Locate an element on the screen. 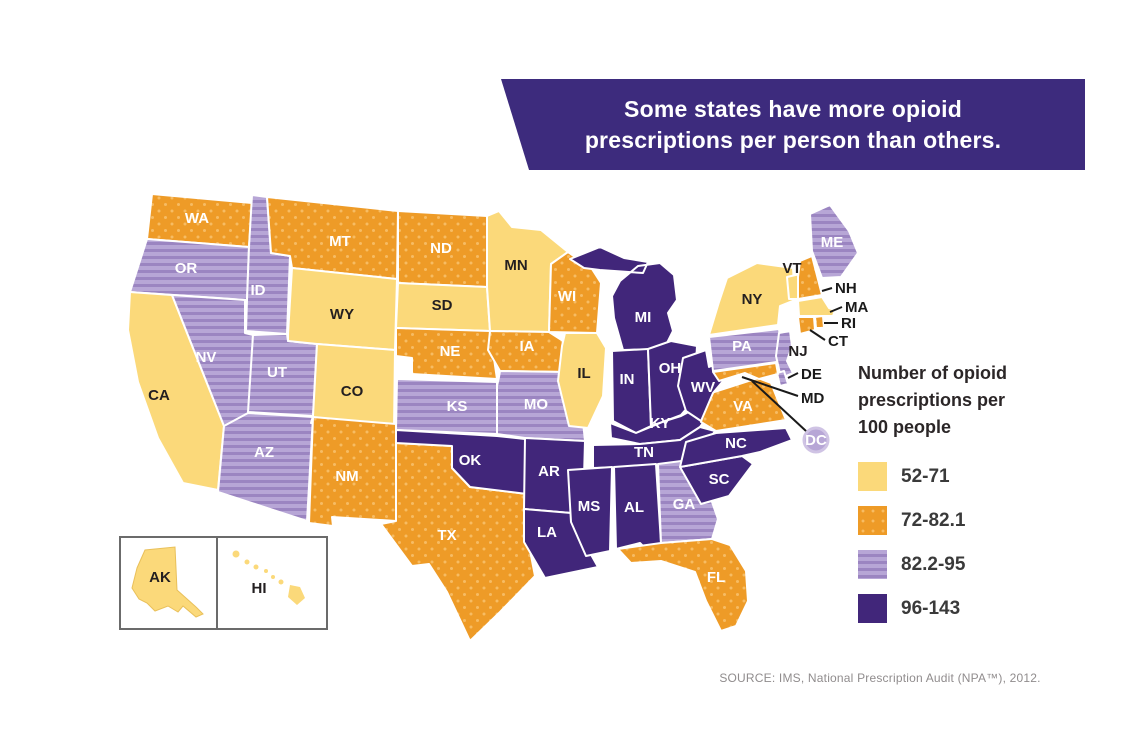 The width and height of the screenshot is (1140, 732). legend-label-52-71: 52-71 is located at coordinates (925, 476).